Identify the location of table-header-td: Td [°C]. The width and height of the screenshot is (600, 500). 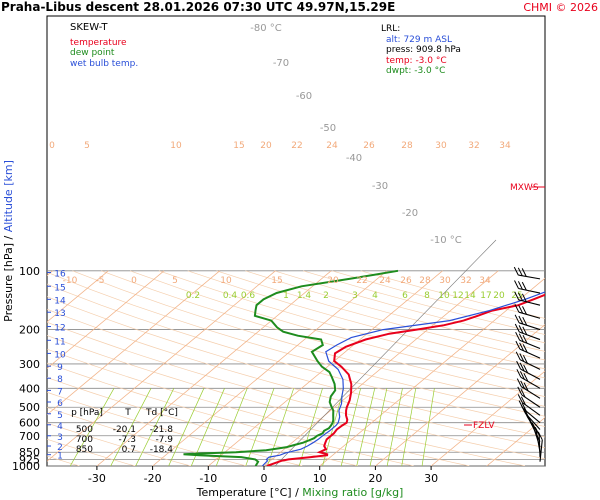
(161, 413).